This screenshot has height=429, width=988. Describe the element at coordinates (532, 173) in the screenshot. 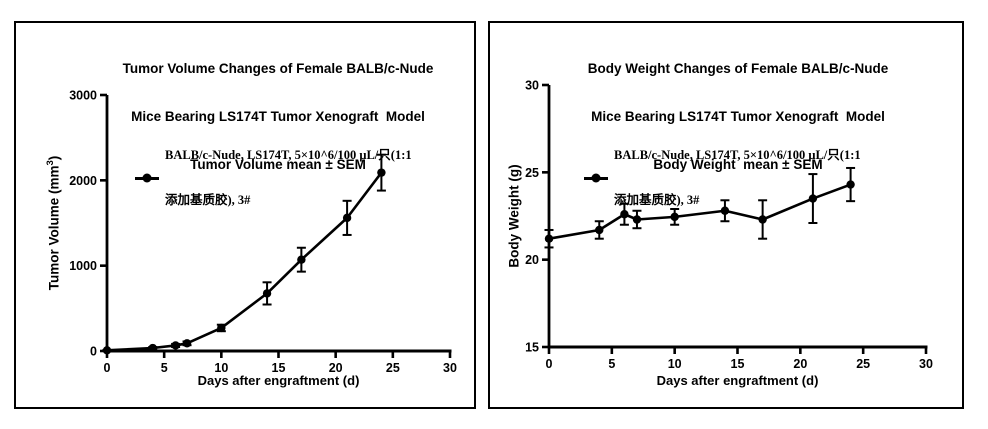

I see `y-tick-label: 25` at that location.